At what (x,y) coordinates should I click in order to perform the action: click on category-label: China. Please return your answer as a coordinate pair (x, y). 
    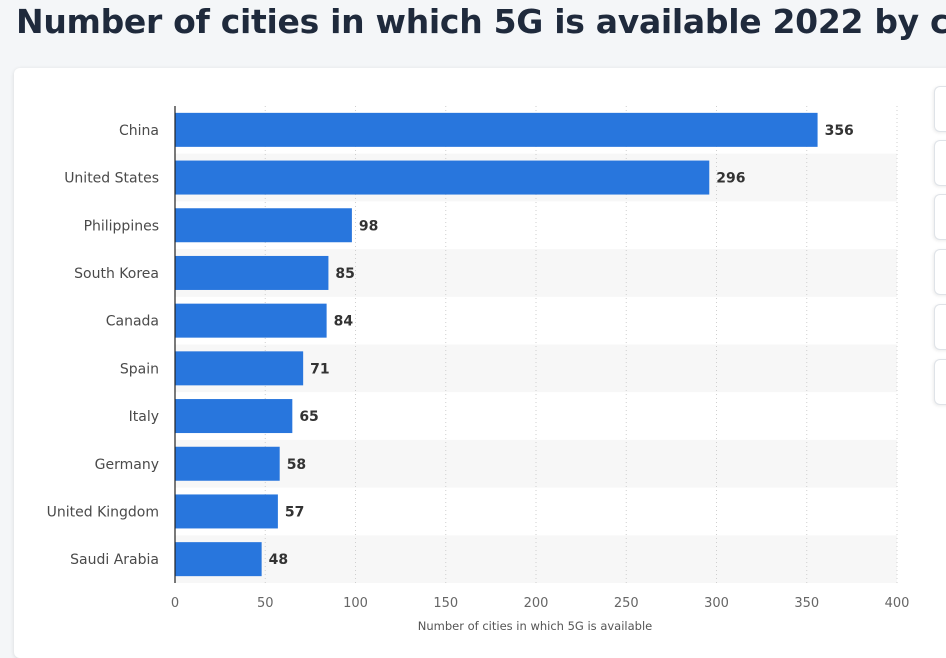
    Looking at the image, I should click on (139, 131).